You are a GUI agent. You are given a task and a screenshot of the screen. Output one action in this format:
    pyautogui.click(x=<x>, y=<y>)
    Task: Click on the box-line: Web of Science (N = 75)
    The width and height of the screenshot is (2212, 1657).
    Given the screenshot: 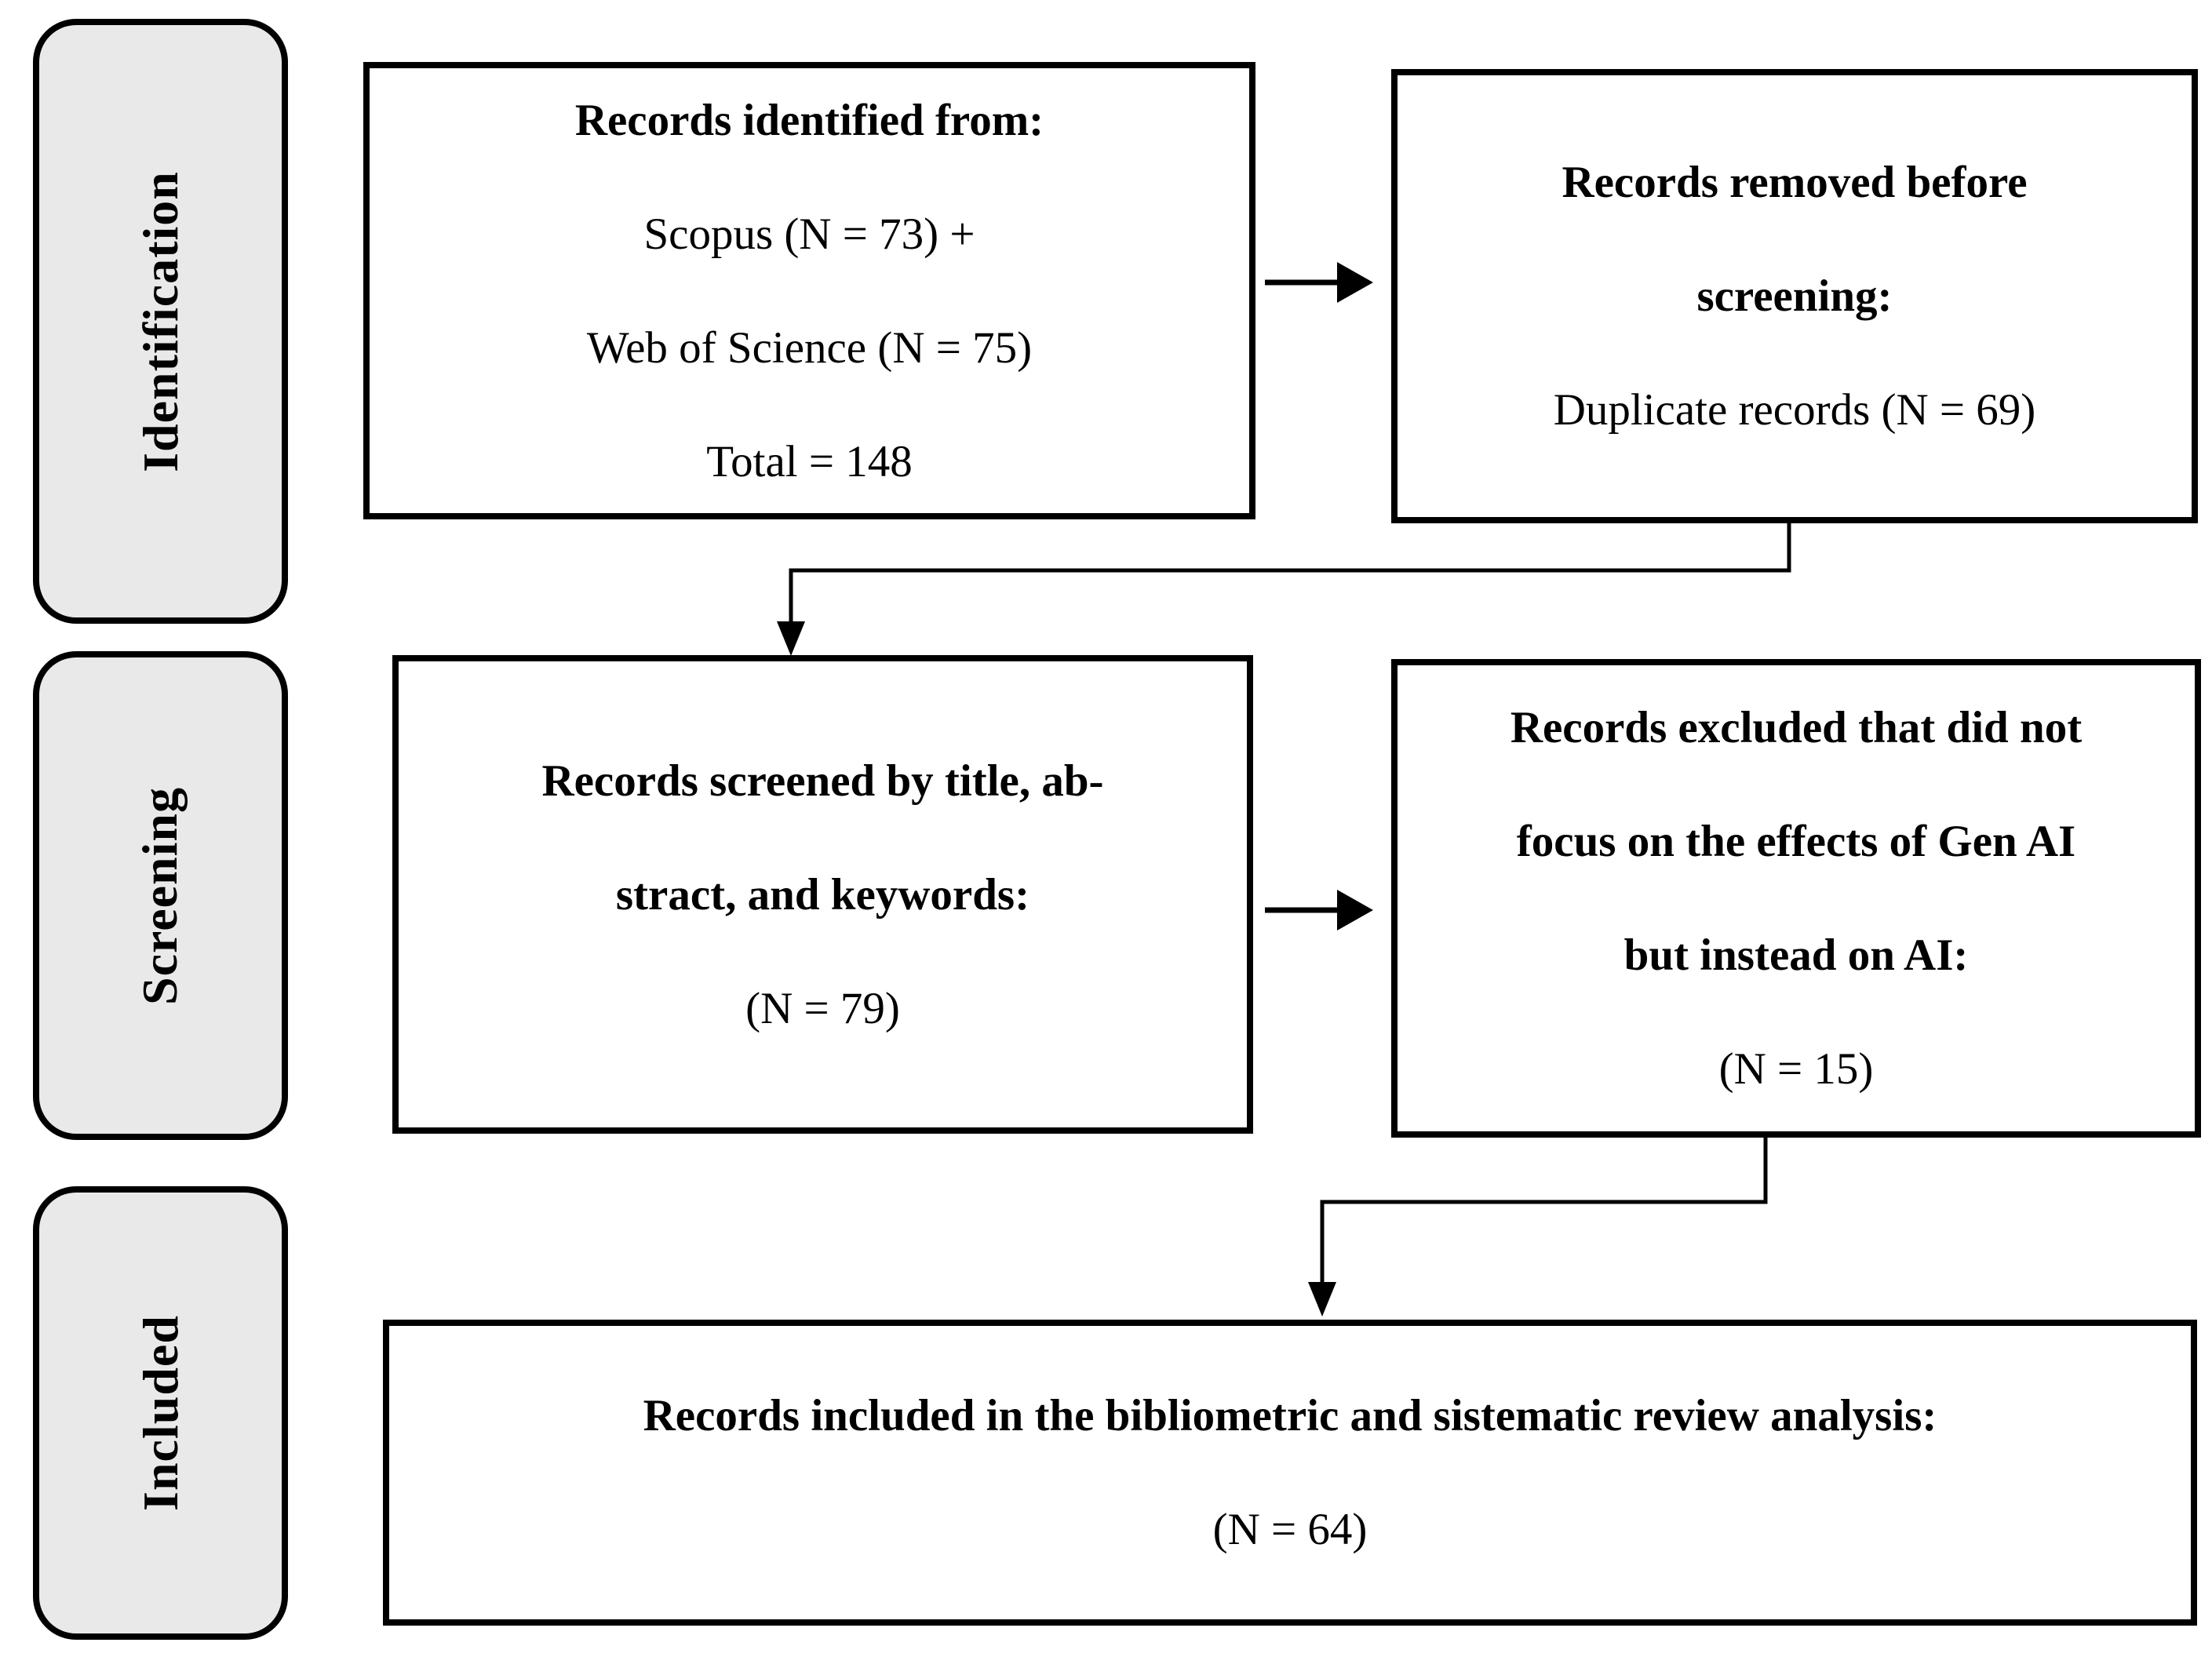 What is the action you would take?
    pyautogui.click(x=809, y=347)
    